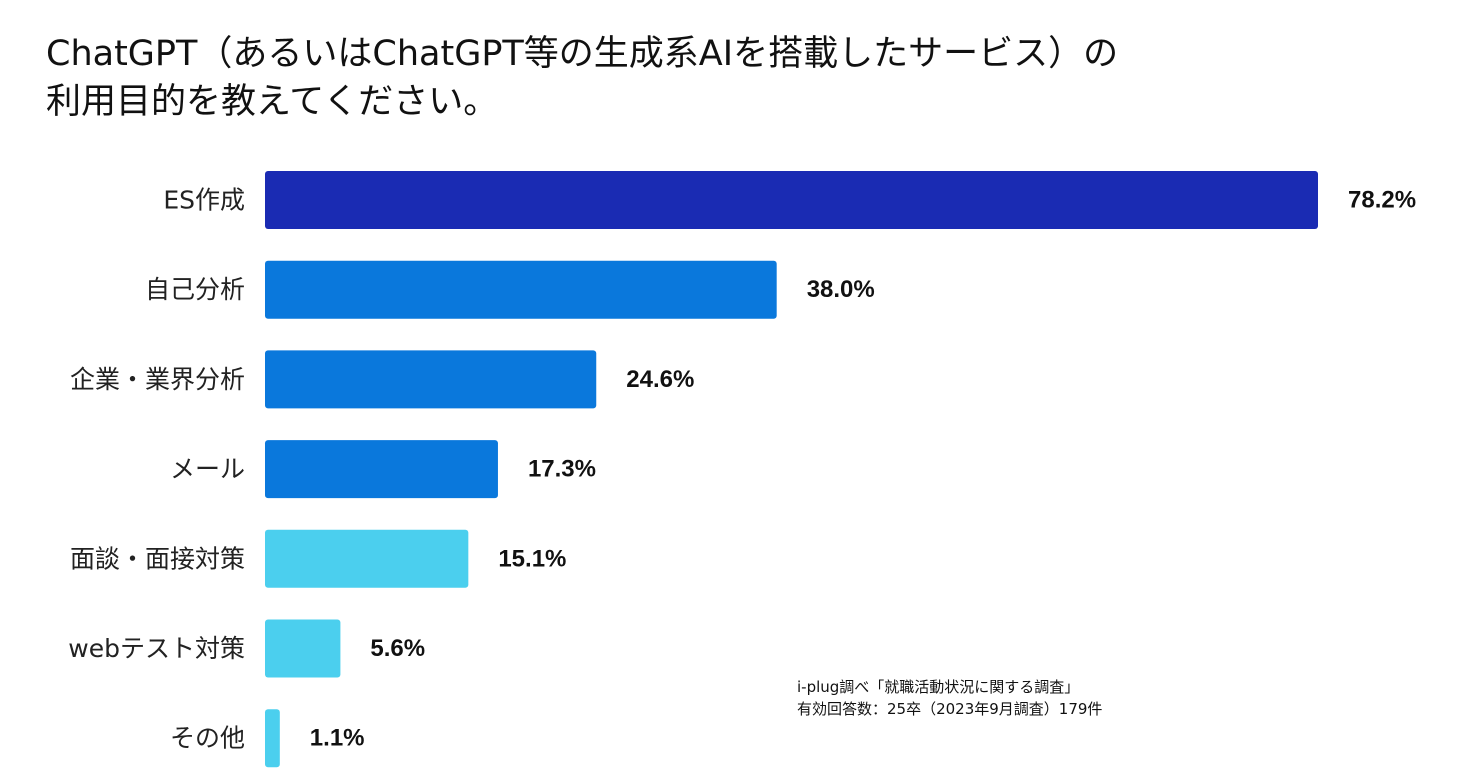 The image size is (1464, 770). Describe the element at coordinates (397, 648) in the screenshot. I see `value-label-5: 5.6%` at that location.